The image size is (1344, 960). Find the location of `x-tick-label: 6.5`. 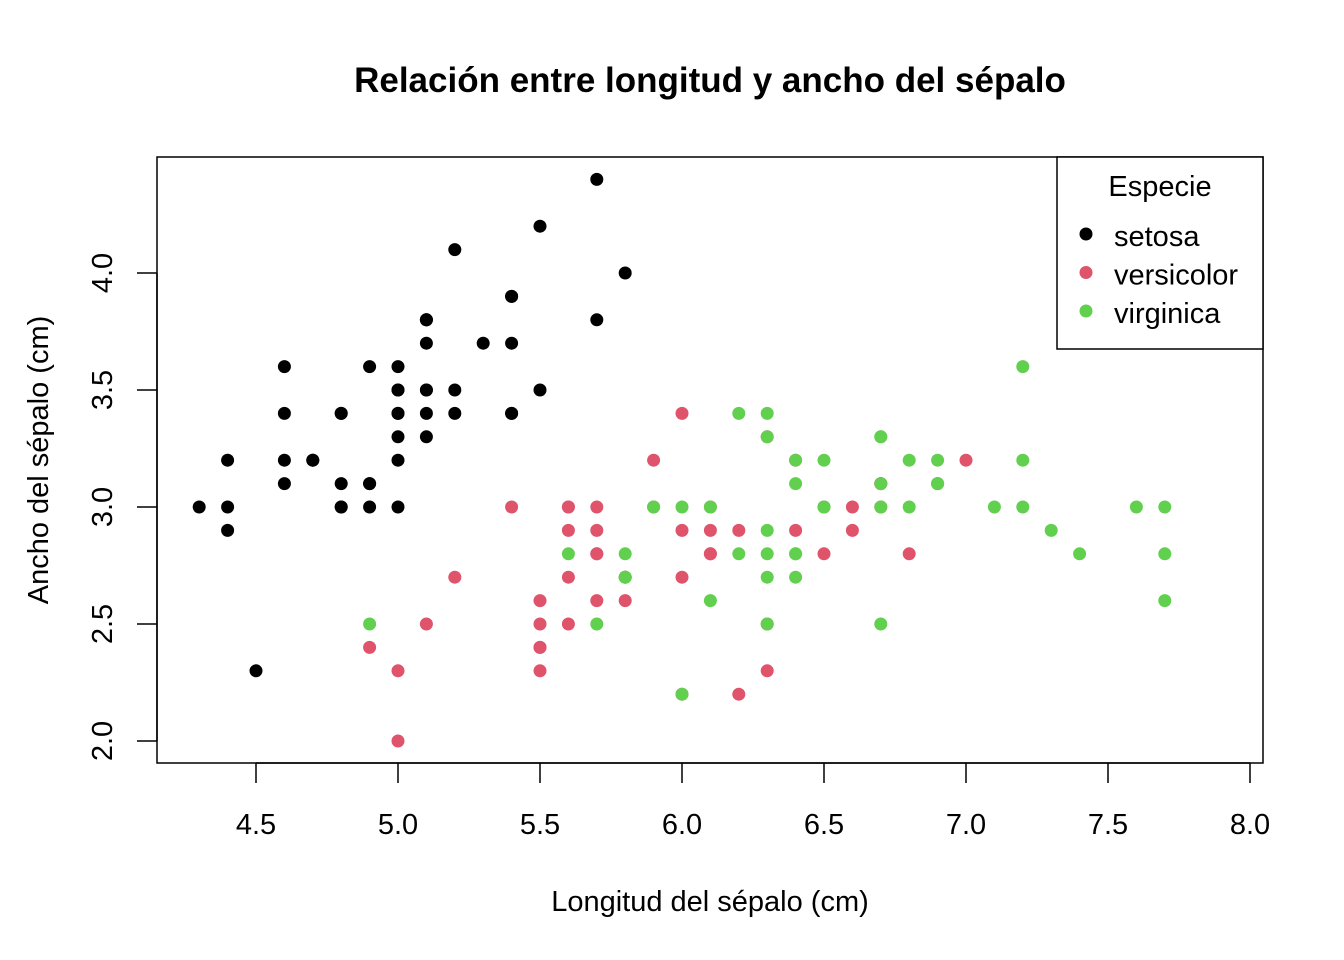

x-tick-label: 6.5 is located at coordinates (824, 825).